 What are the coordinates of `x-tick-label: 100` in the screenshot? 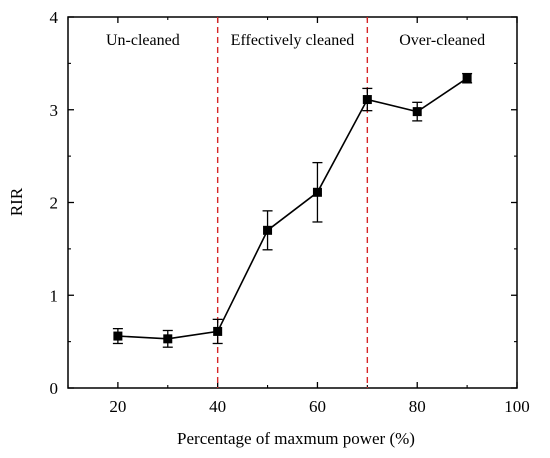 It's located at (517, 406).